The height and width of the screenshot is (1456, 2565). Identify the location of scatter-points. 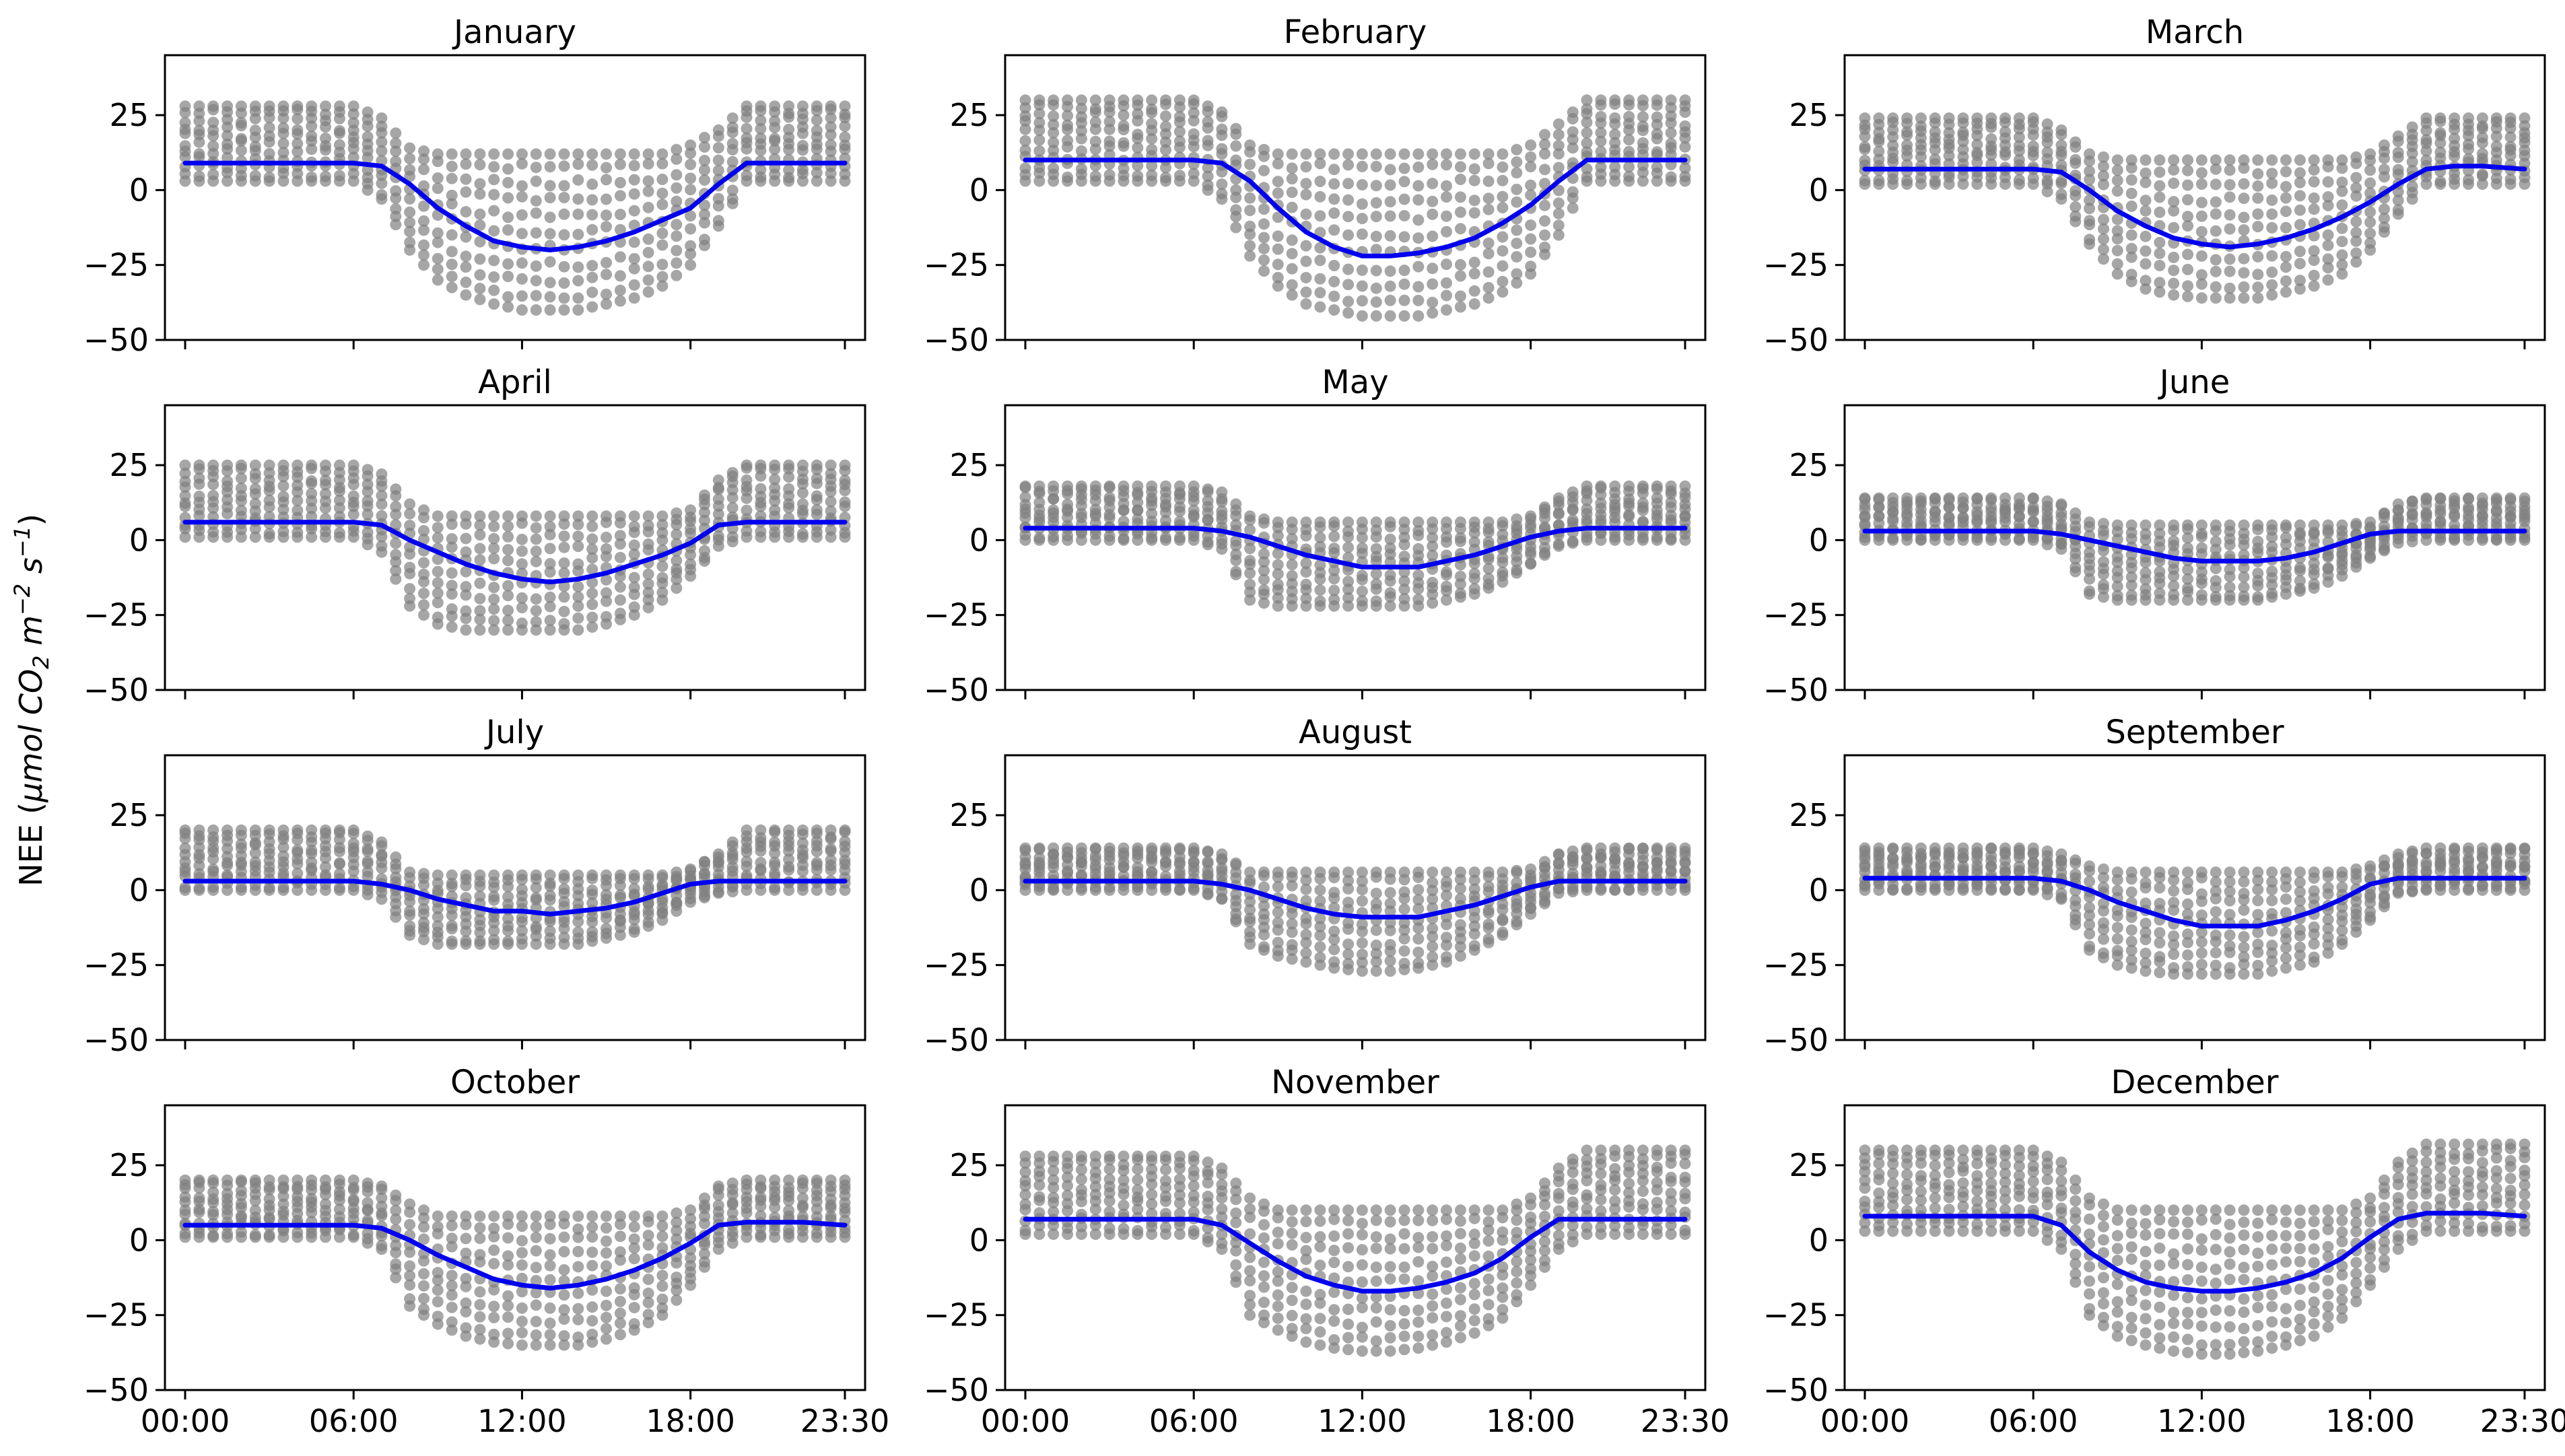
(515, 208).